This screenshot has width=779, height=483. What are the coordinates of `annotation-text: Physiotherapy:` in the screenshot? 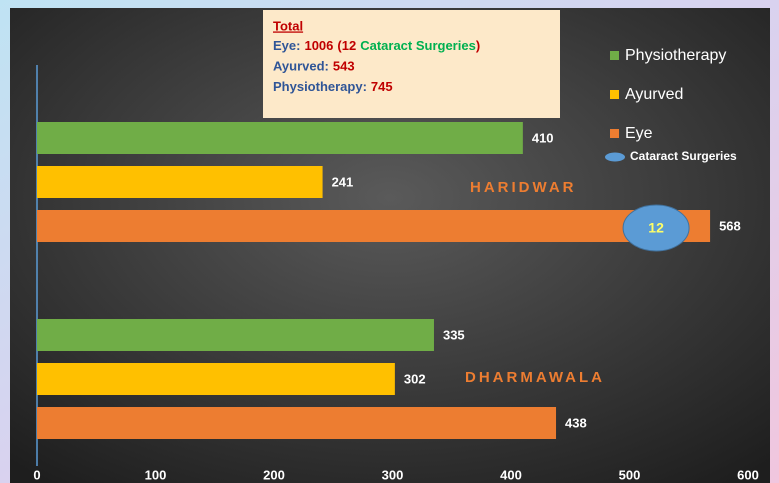 It's located at (320, 86).